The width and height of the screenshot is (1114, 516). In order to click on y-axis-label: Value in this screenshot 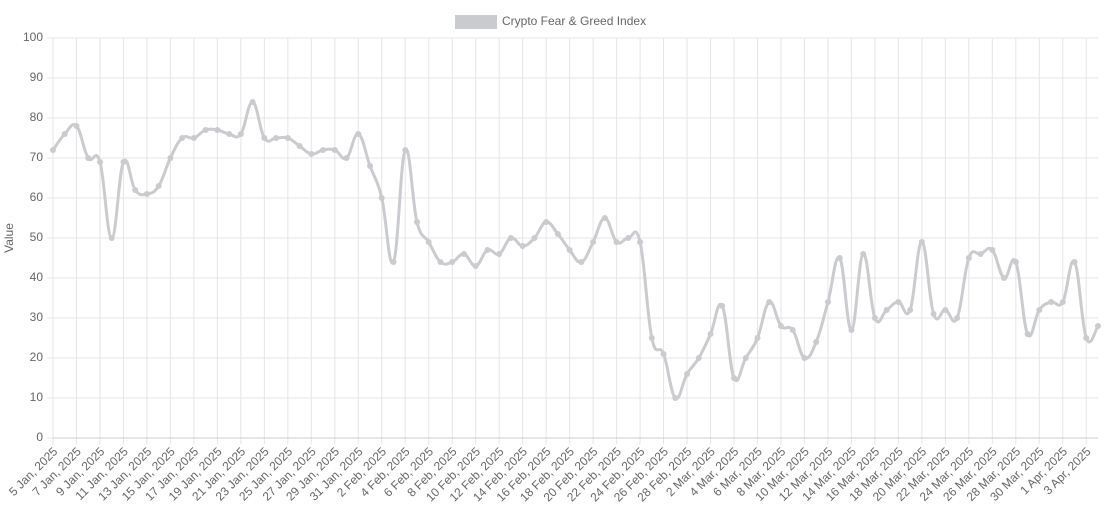, I will do `click(9, 238)`.